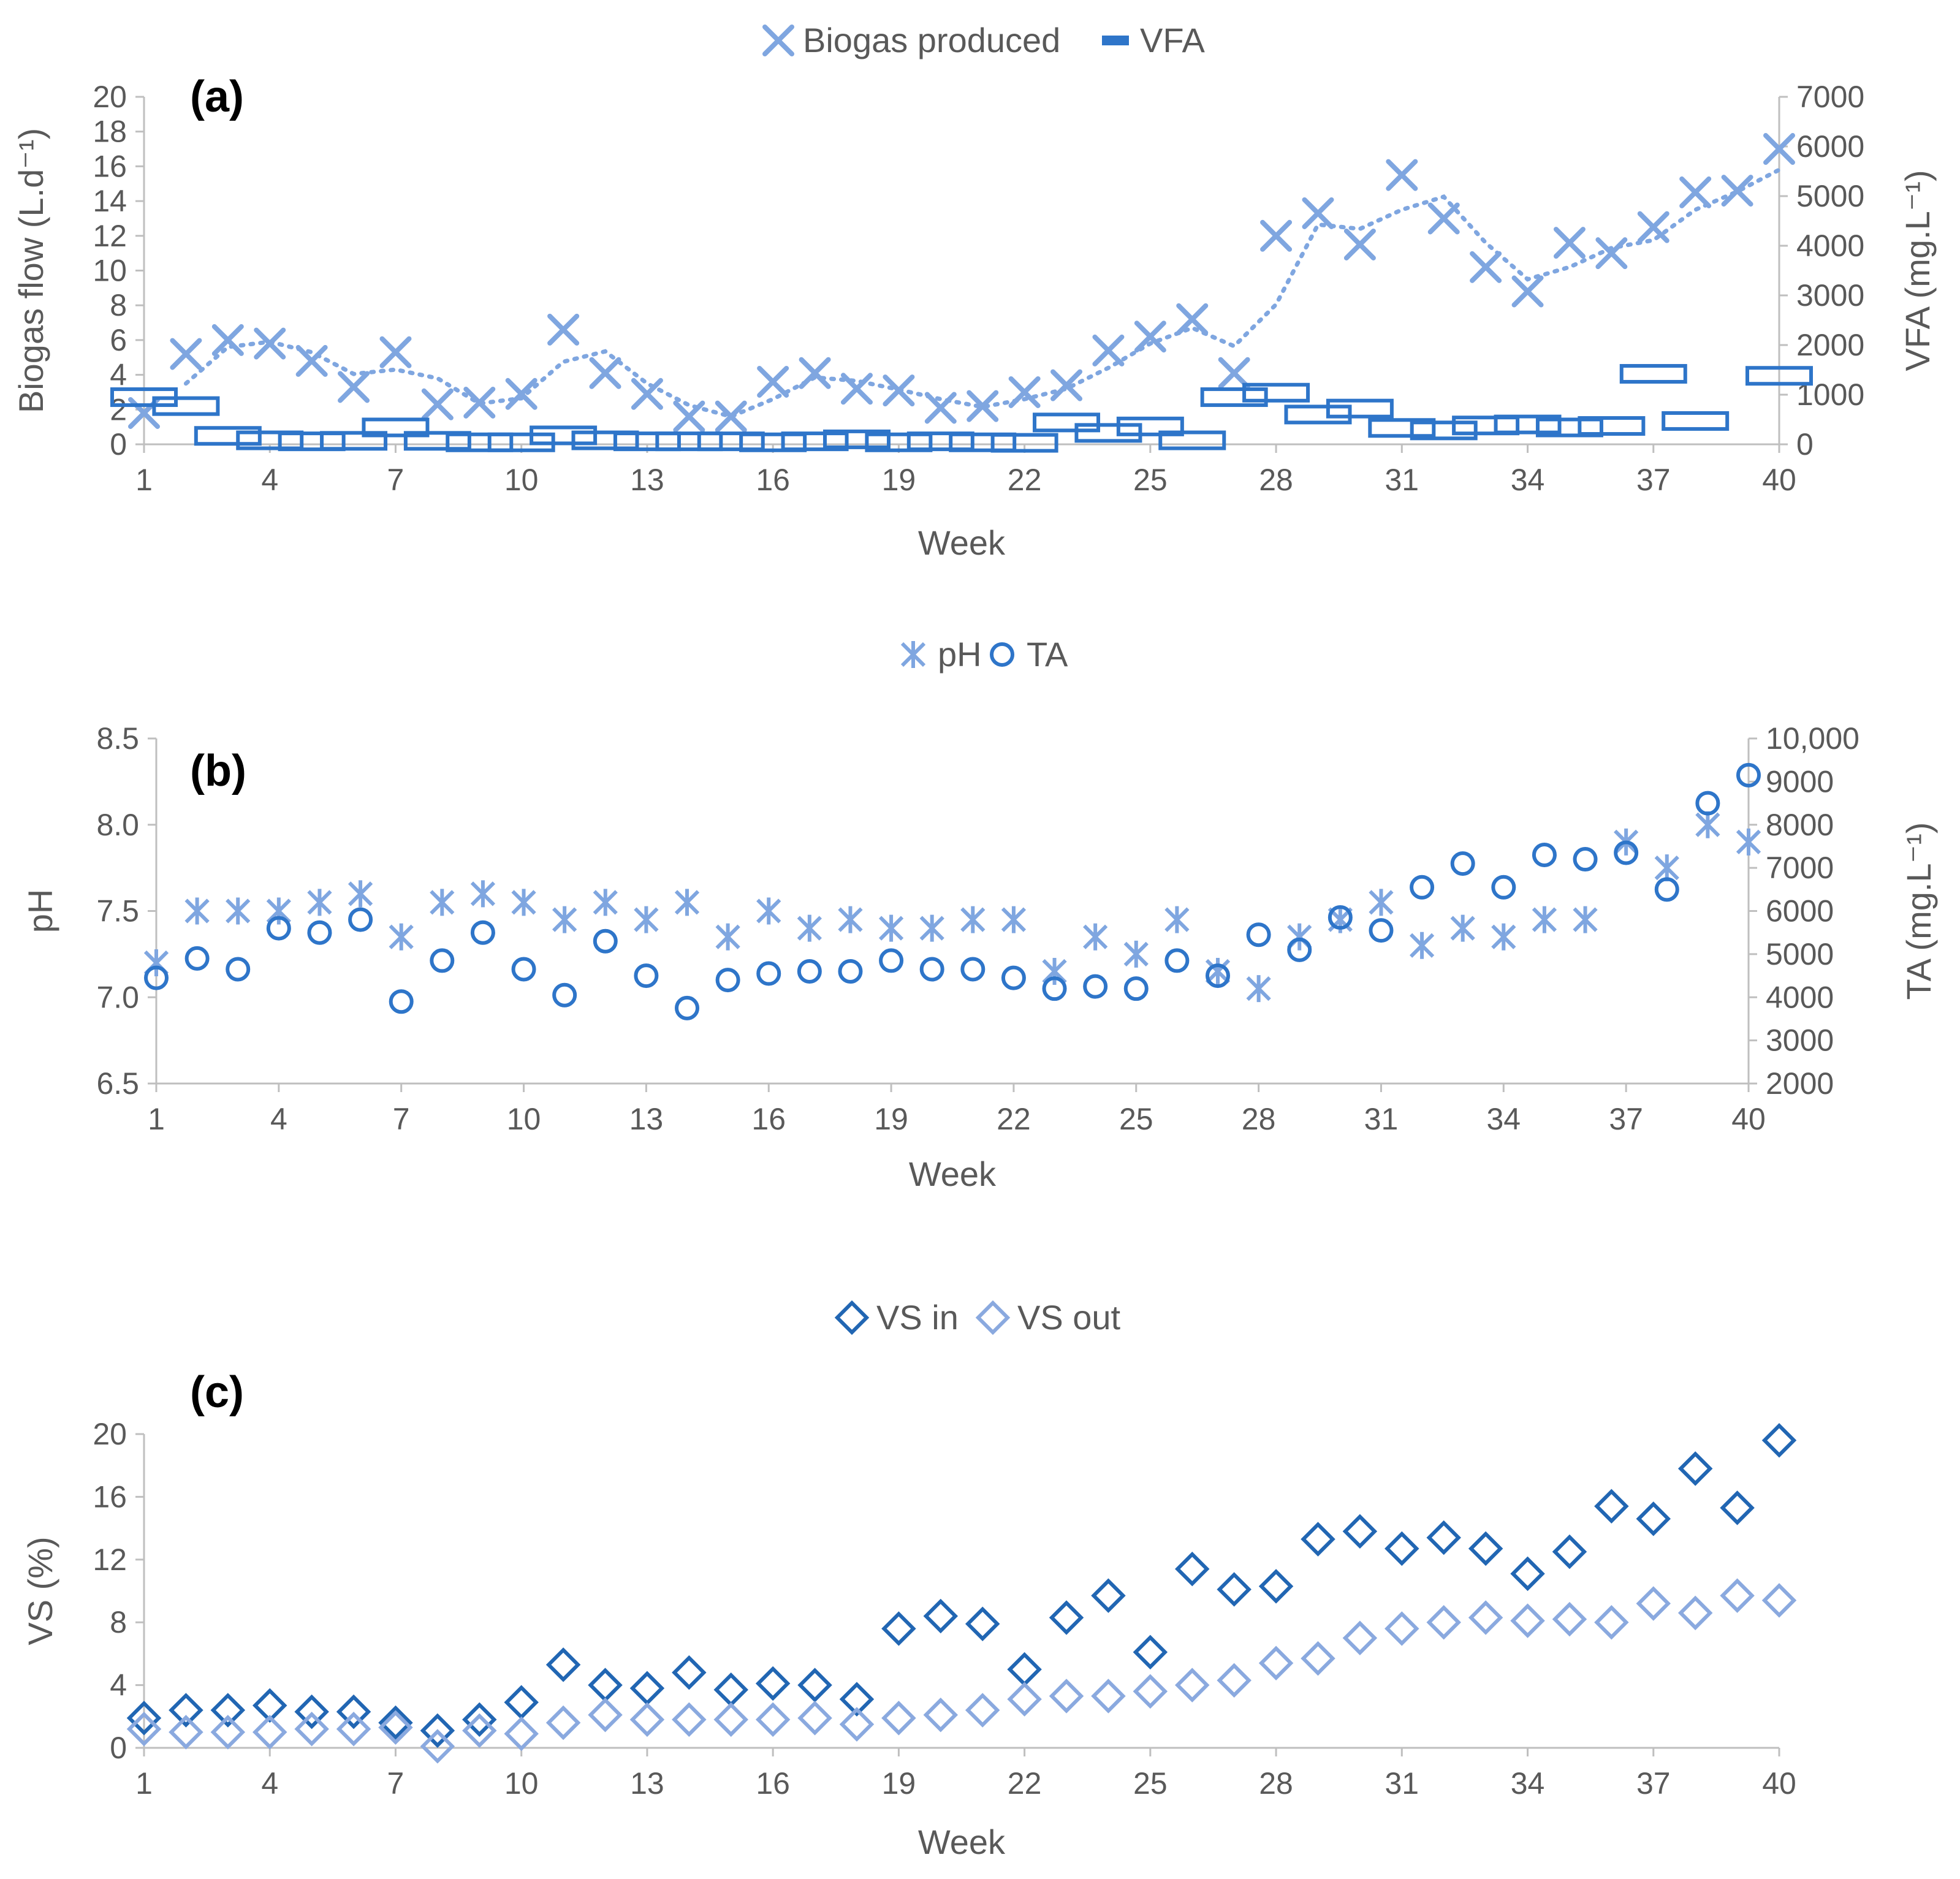  I want to click on panel-label: (b), so click(218, 771).